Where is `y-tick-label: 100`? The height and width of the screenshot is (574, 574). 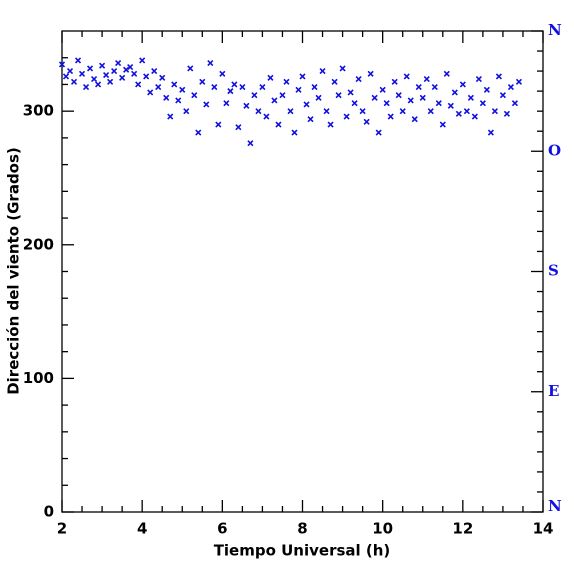
y-tick-label: 100 is located at coordinates (38, 378).